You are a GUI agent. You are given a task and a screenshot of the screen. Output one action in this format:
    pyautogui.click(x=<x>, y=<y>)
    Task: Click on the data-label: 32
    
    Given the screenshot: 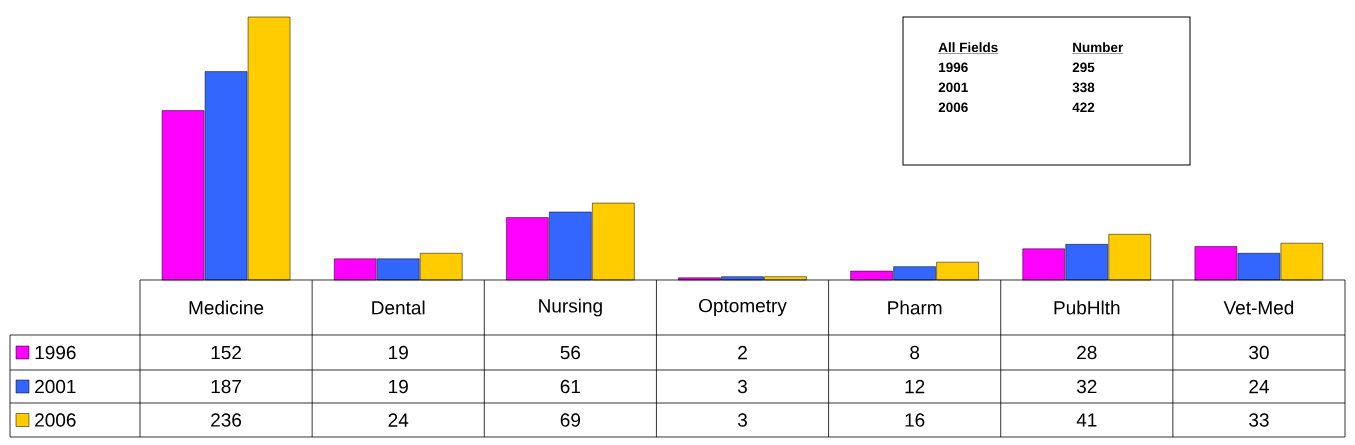 What is the action you would take?
    pyautogui.click(x=1086, y=386)
    